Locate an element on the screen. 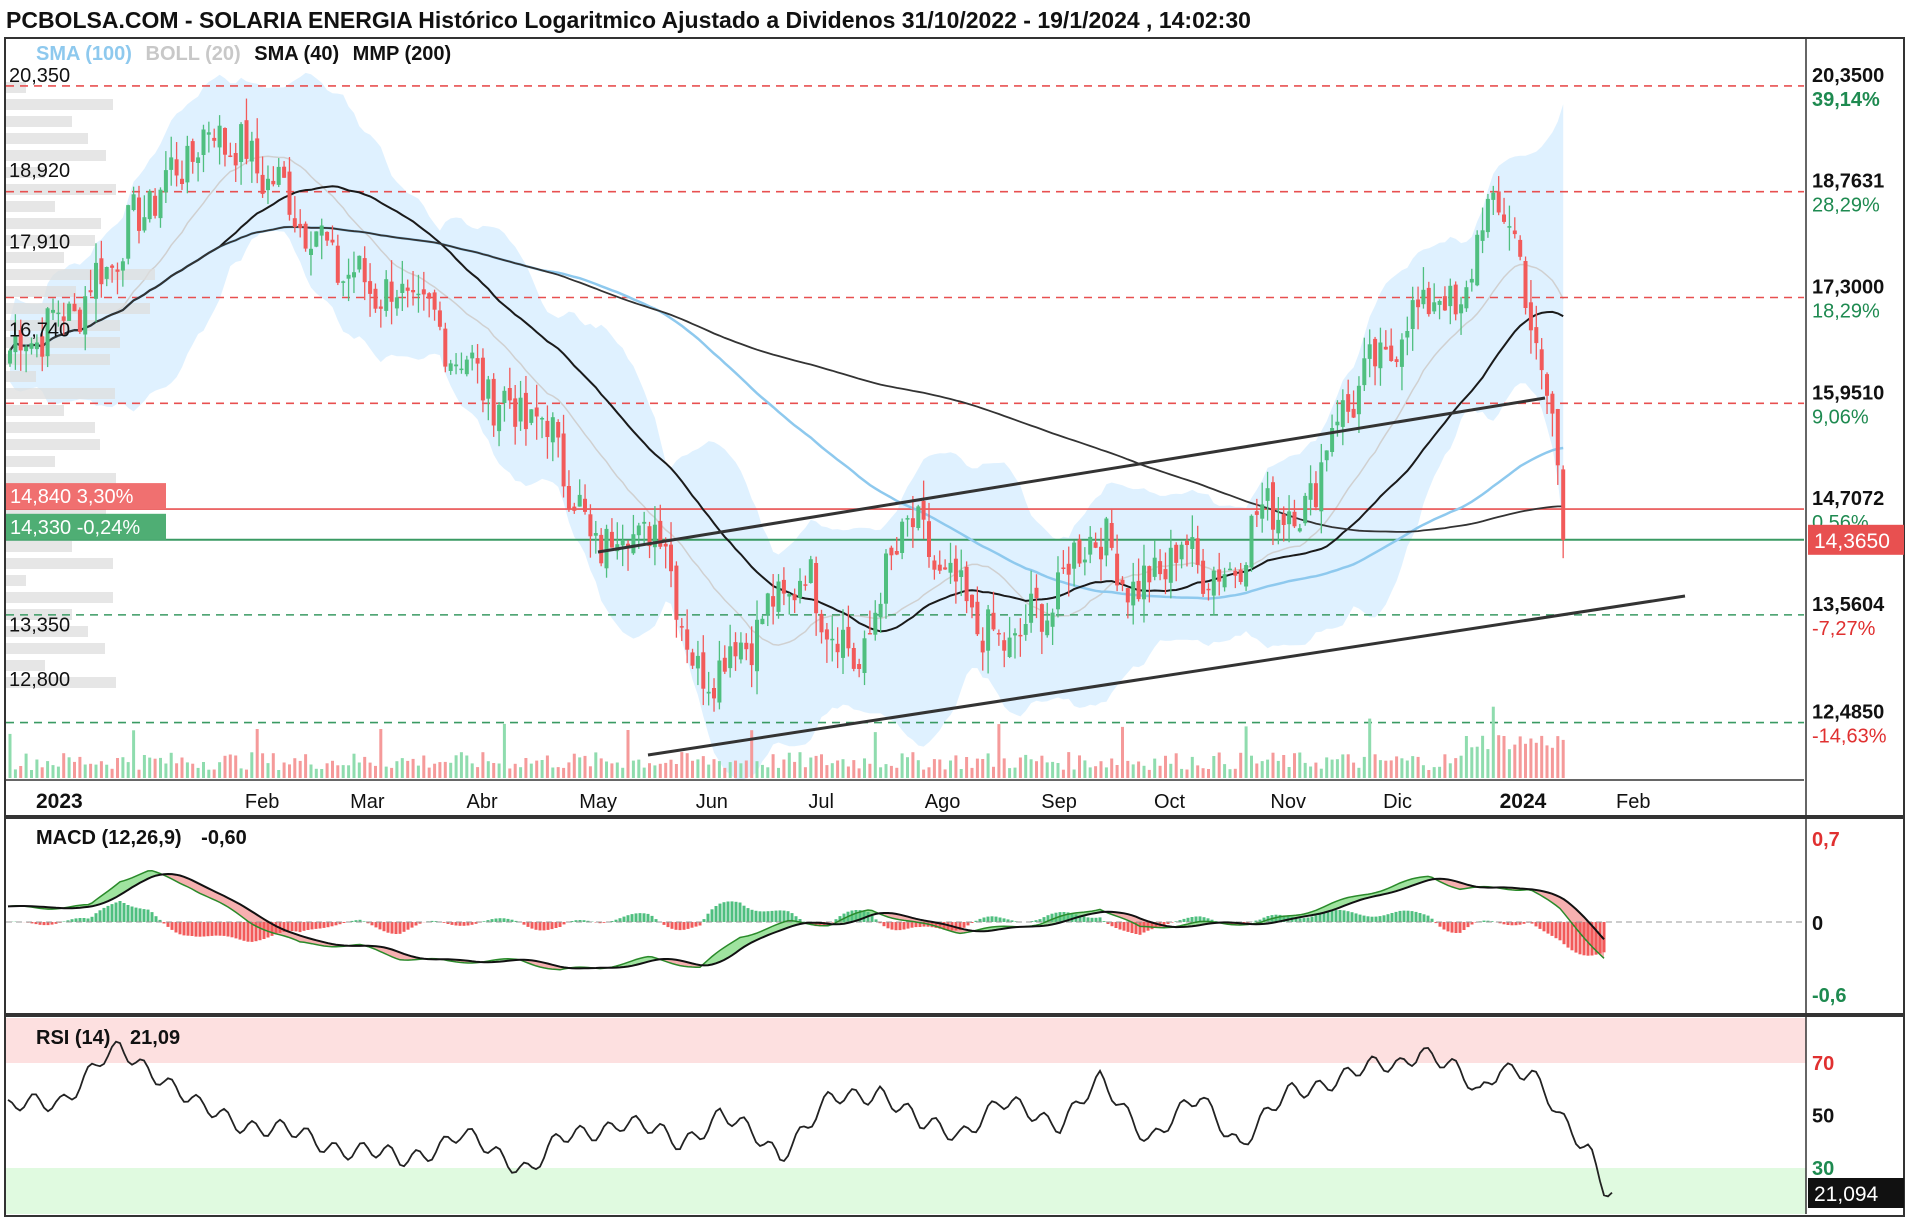 This screenshot has width=1912, height=1227. rsi-label: RSI (14) 21,09 is located at coordinates (108, 1038).